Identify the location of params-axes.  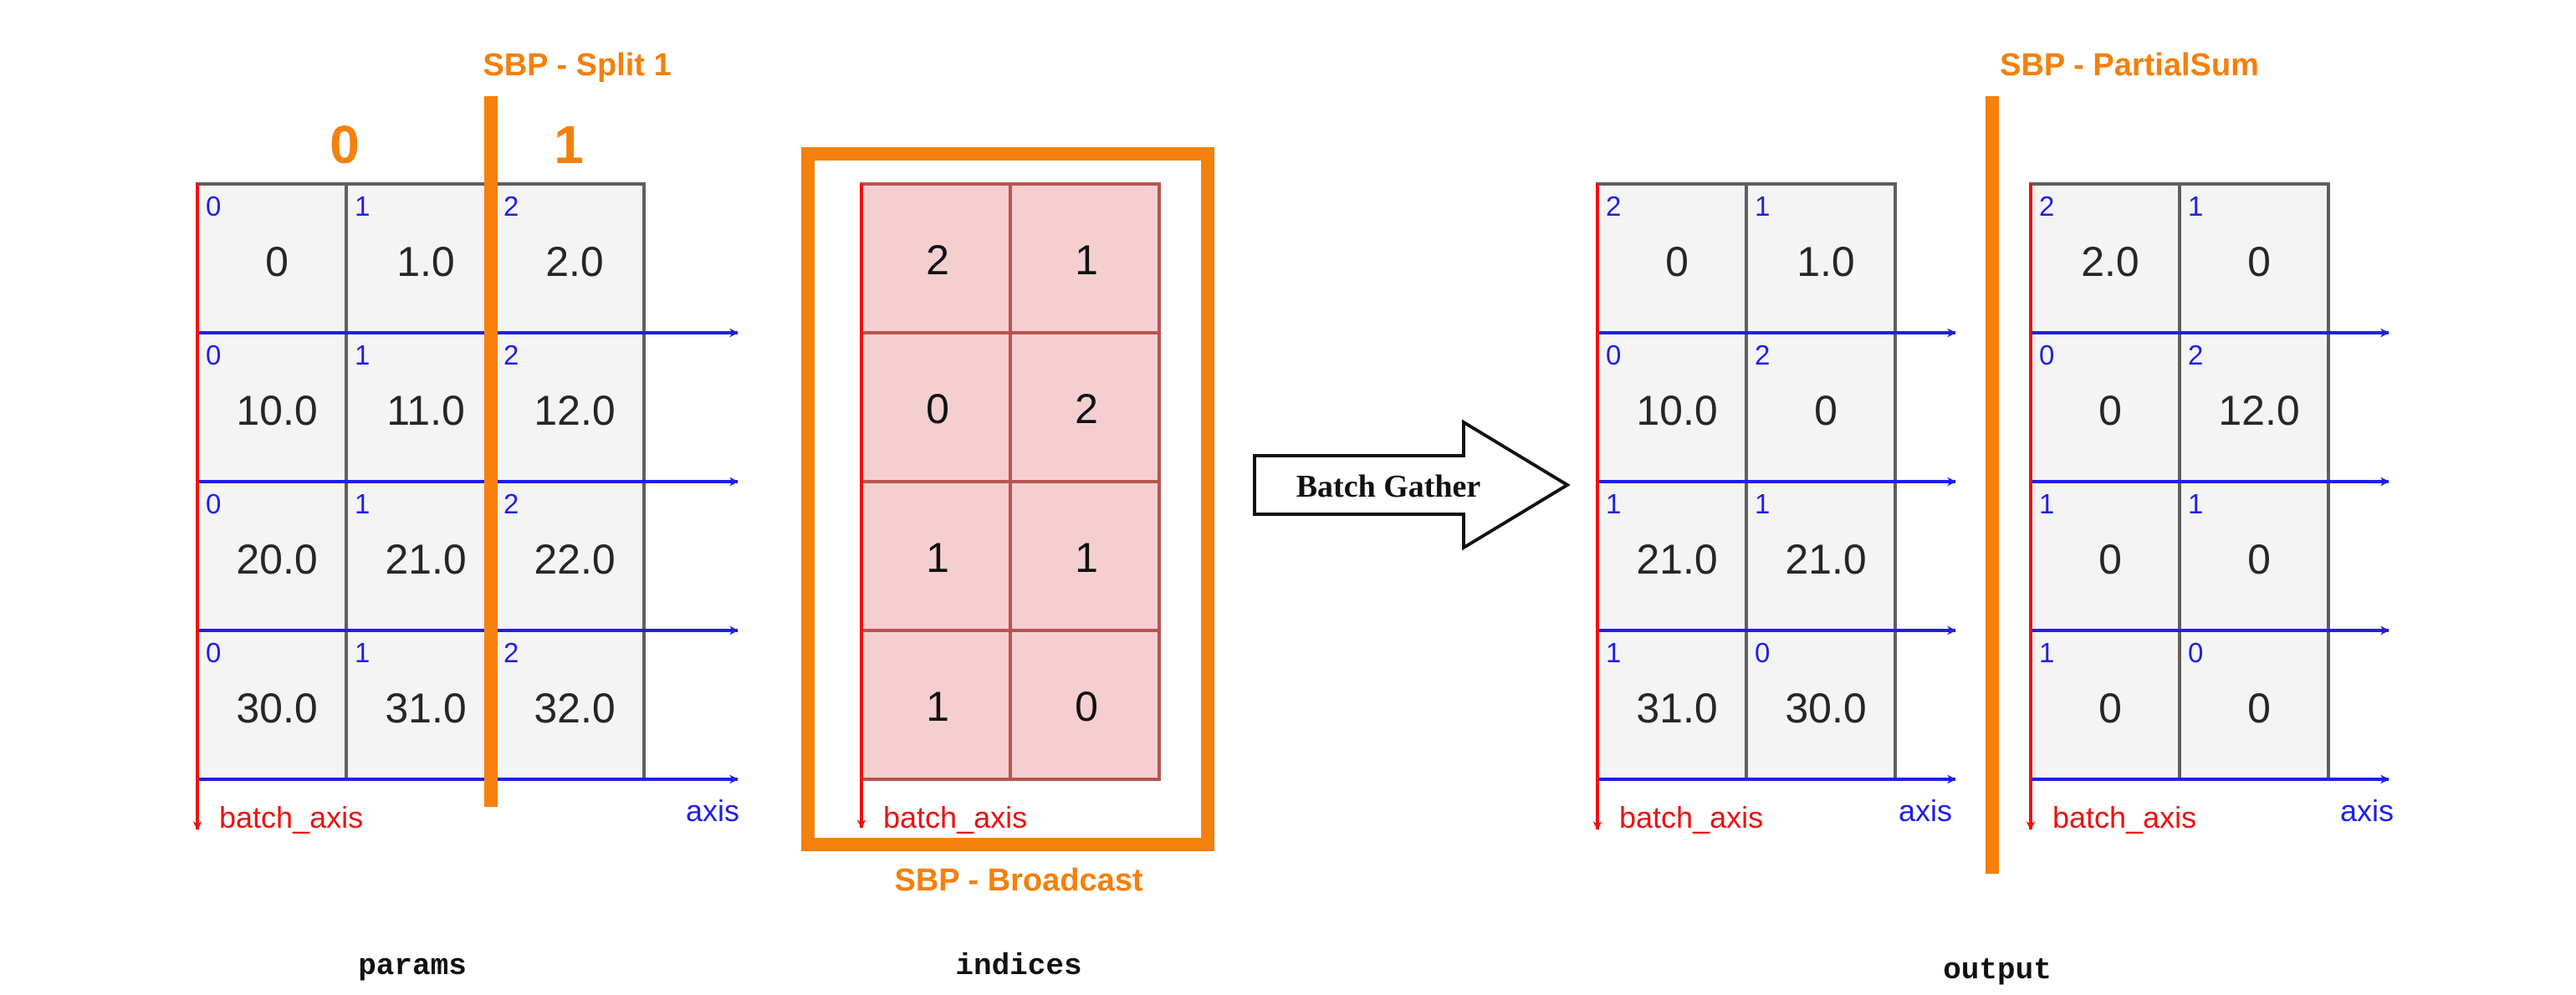
(465, 508).